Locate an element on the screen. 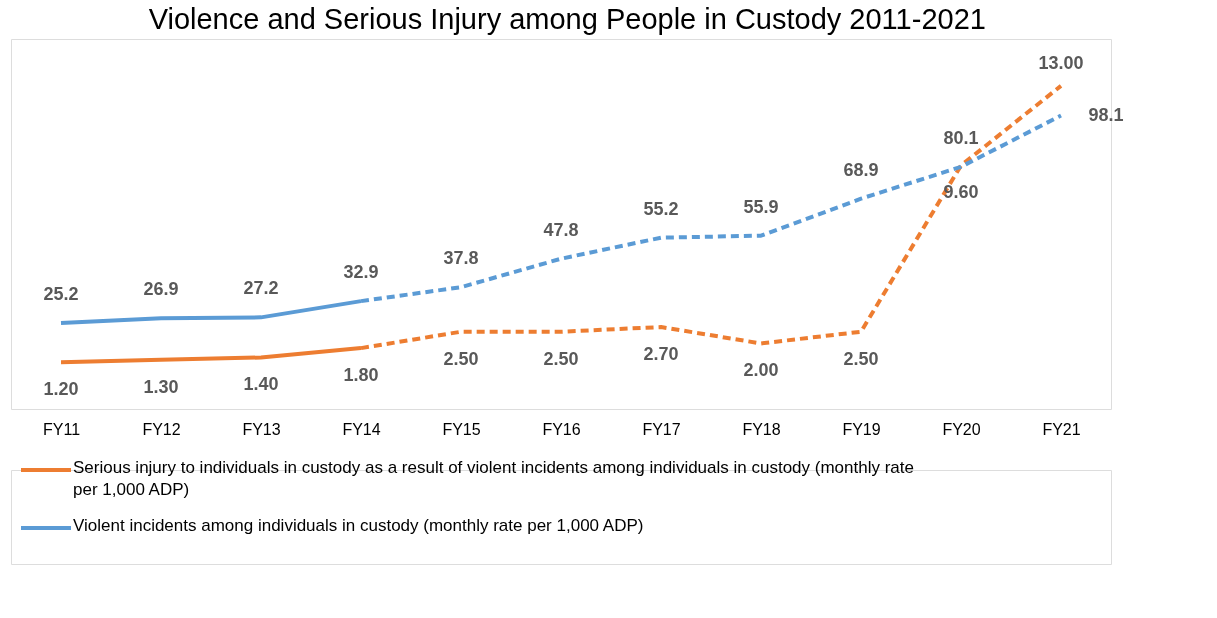  data-label: 25.2 is located at coordinates (61, 294).